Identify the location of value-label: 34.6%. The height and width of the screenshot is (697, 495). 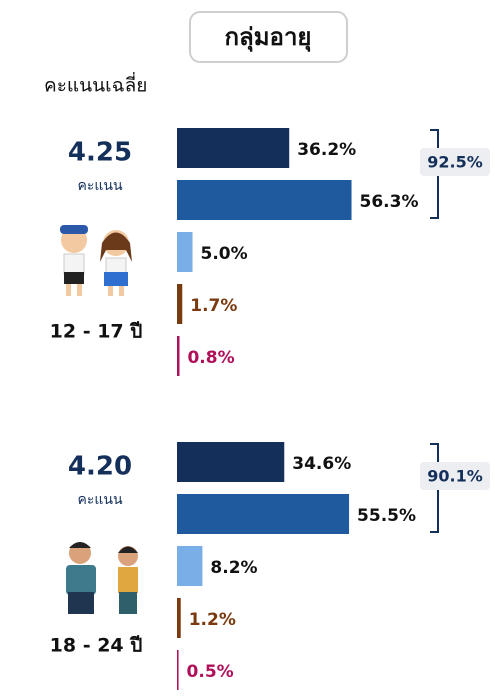
(321, 464).